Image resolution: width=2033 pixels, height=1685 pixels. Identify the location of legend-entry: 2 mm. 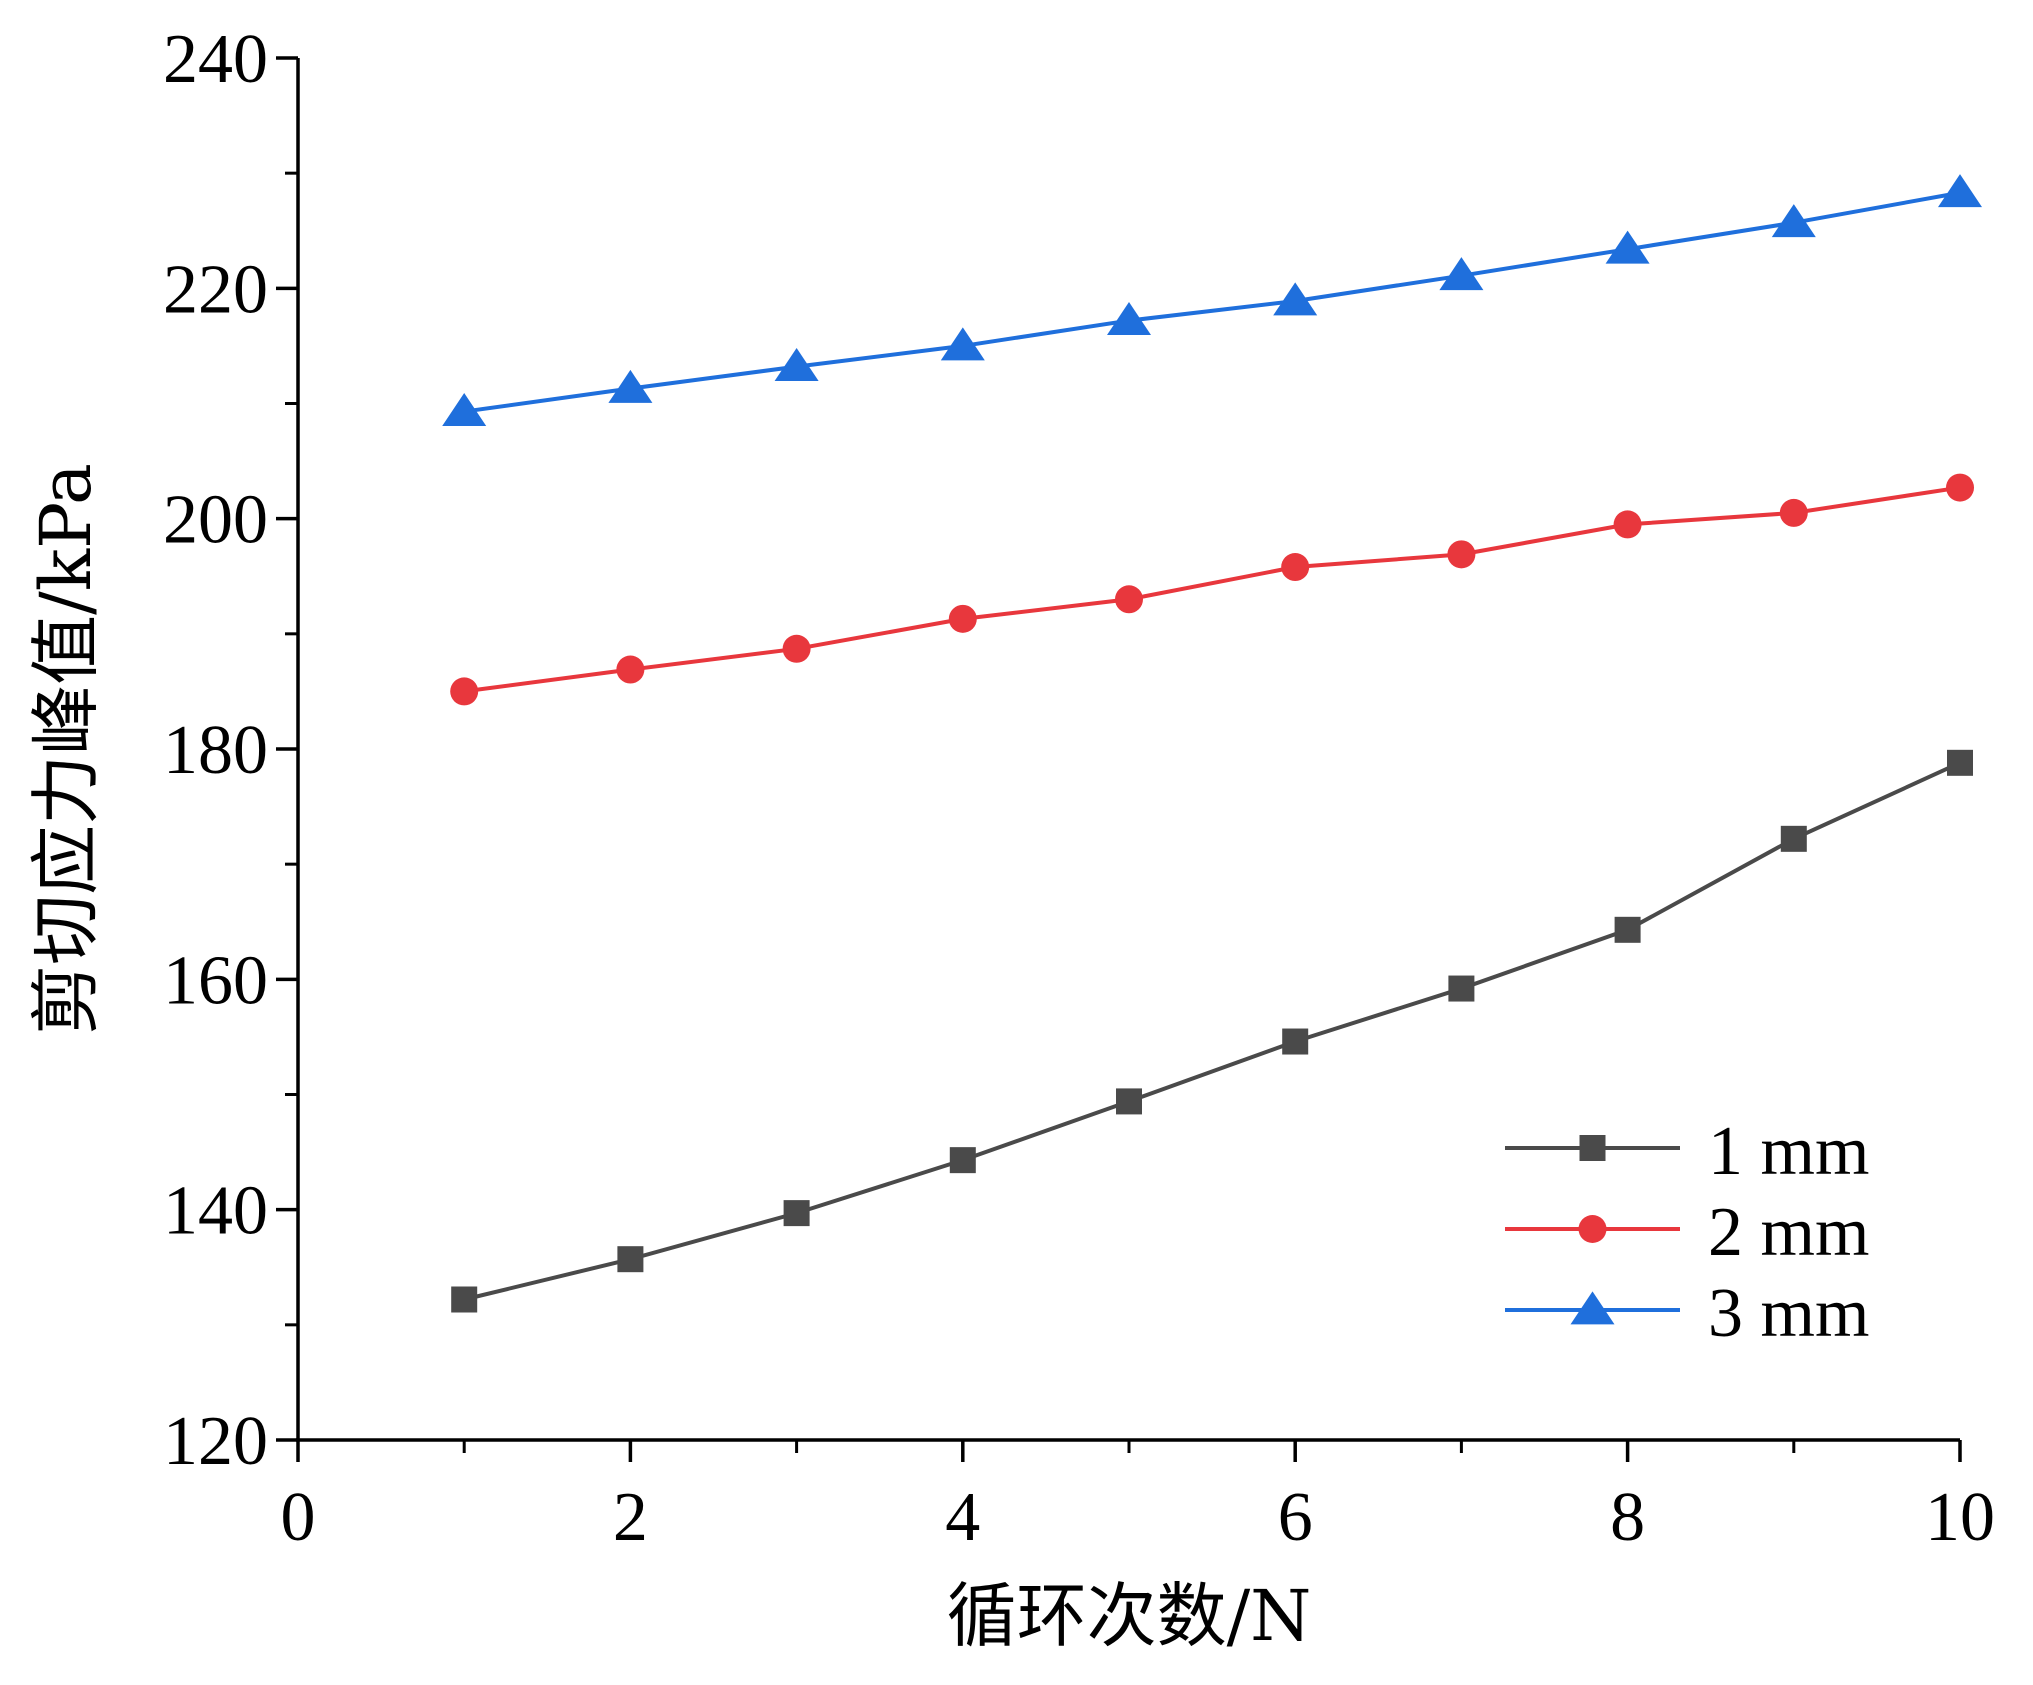
(1687, 1232).